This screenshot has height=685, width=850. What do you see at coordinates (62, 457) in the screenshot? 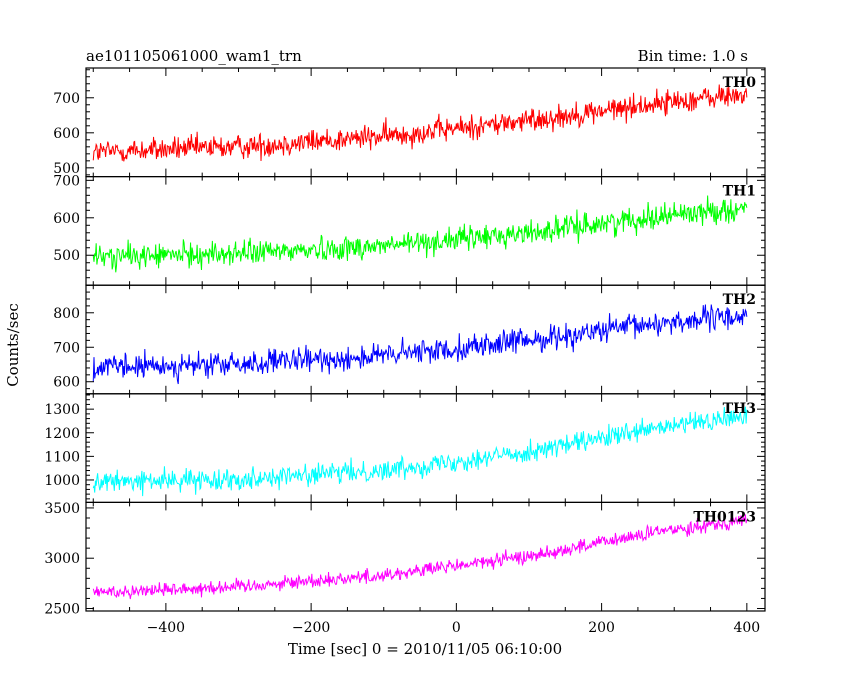
I see `y-tick-label: 1100` at bounding box center [62, 457].